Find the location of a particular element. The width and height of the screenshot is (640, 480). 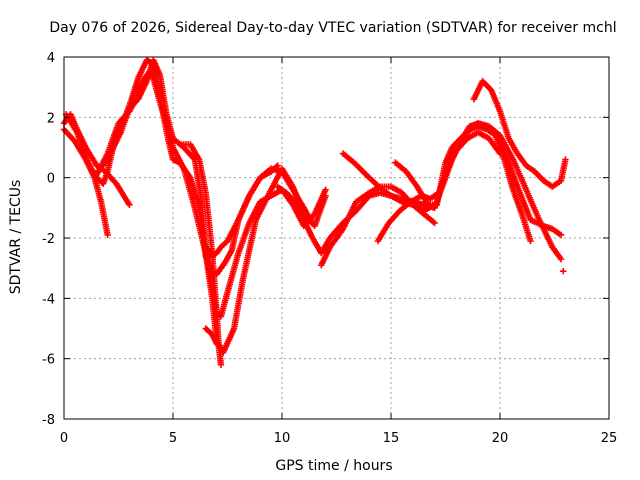

y-tick-label: -6 is located at coordinates (48, 360).